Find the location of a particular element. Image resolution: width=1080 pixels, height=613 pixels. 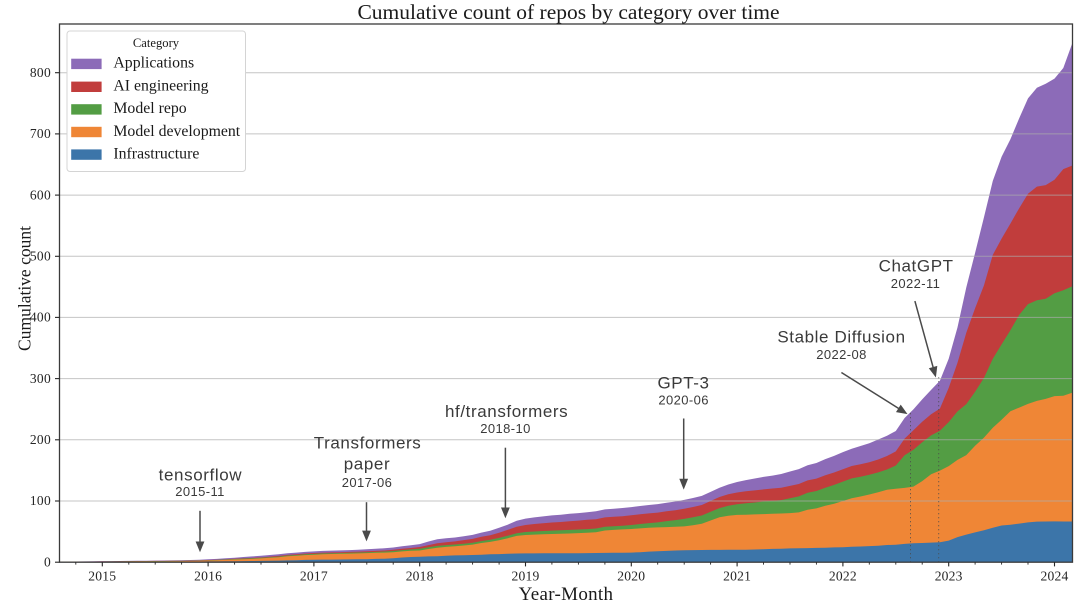

svg-text: Transformers is located at coordinates (368, 442).